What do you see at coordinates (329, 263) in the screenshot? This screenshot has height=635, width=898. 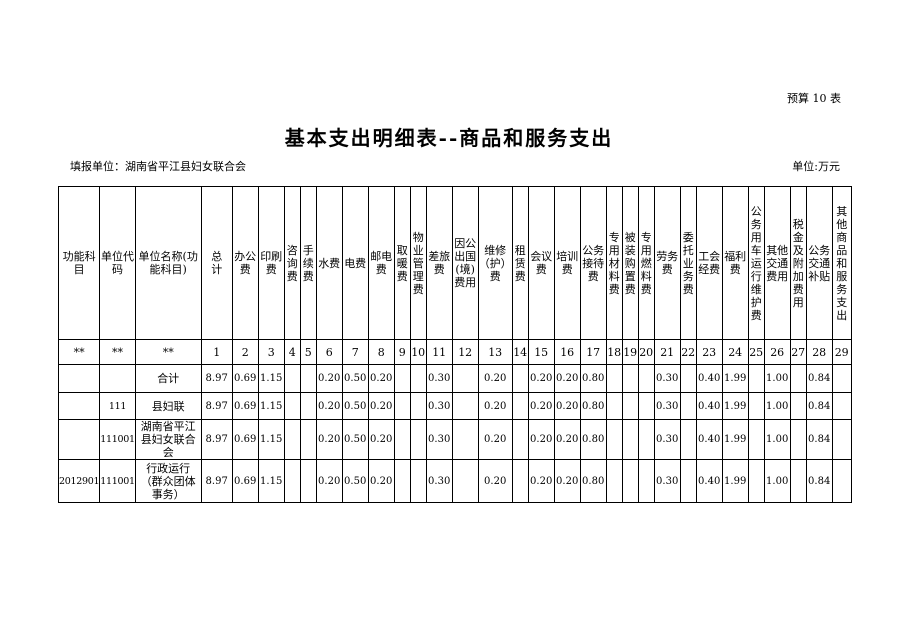 I see `column-header: 水费` at bounding box center [329, 263].